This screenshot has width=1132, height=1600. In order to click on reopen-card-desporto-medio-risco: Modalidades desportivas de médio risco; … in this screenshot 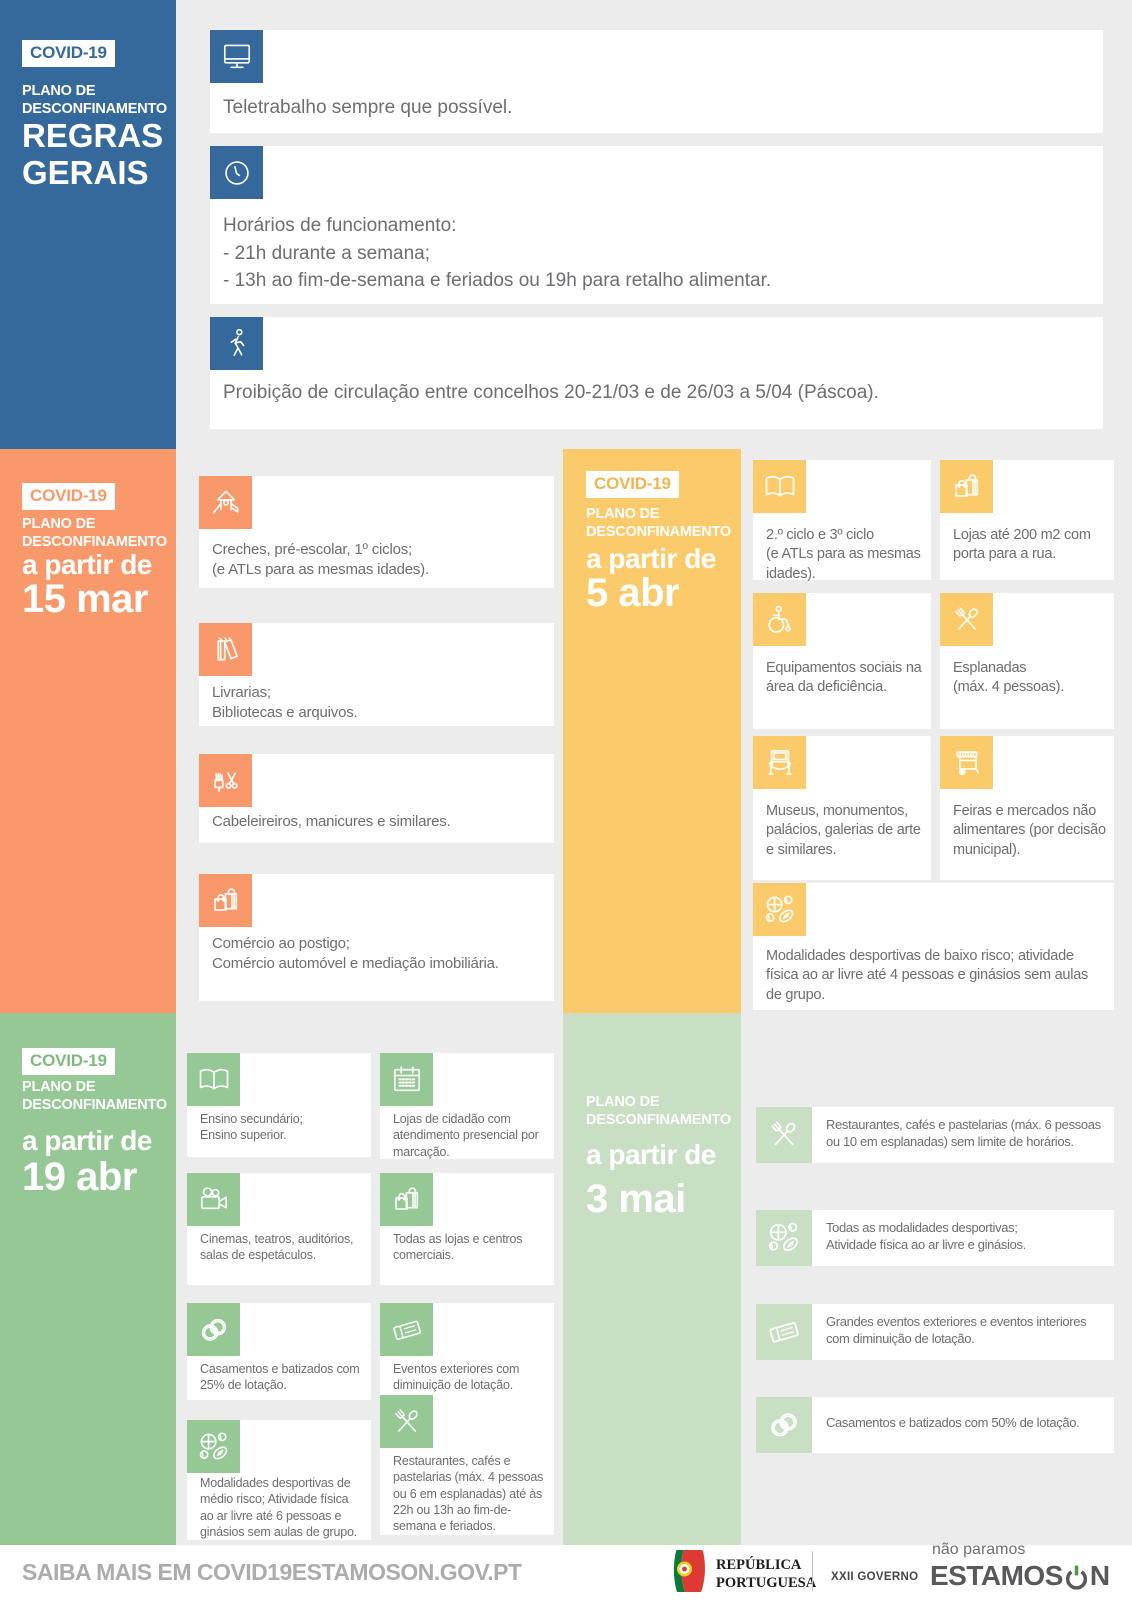, I will do `click(279, 1480)`.